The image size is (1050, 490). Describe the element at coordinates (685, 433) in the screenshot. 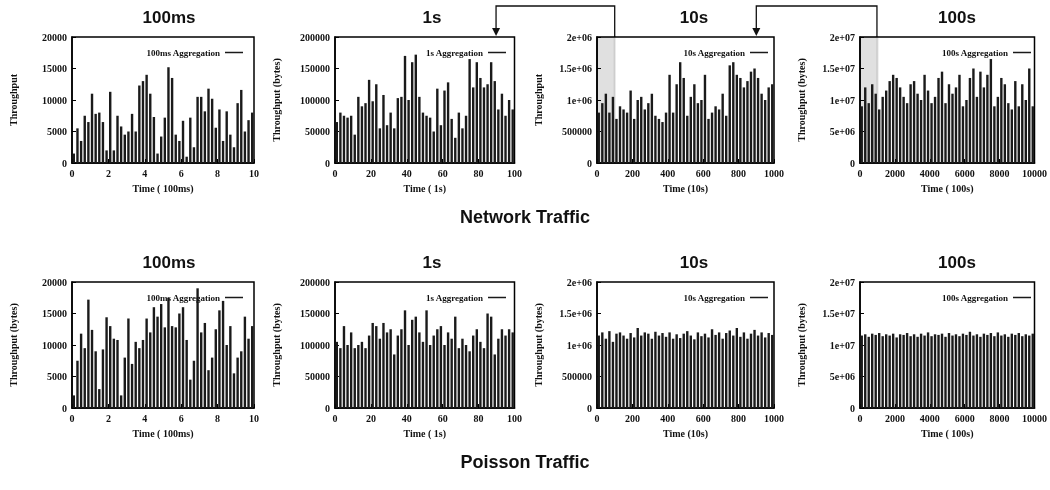

I see `x-axis-title: Time (10s)` at that location.